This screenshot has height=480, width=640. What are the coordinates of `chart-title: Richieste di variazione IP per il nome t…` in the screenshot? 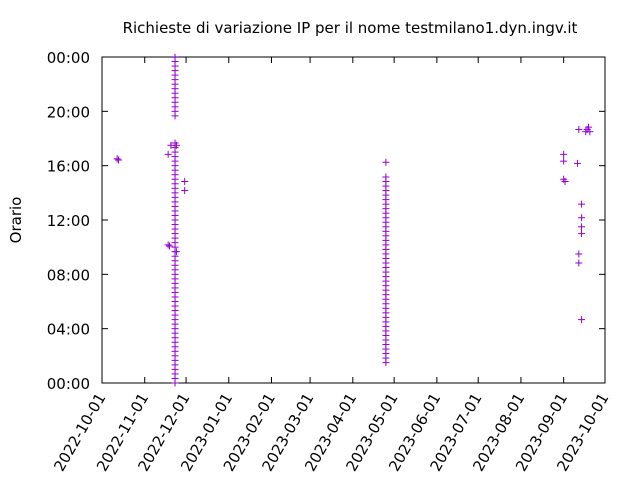 It's located at (350, 28).